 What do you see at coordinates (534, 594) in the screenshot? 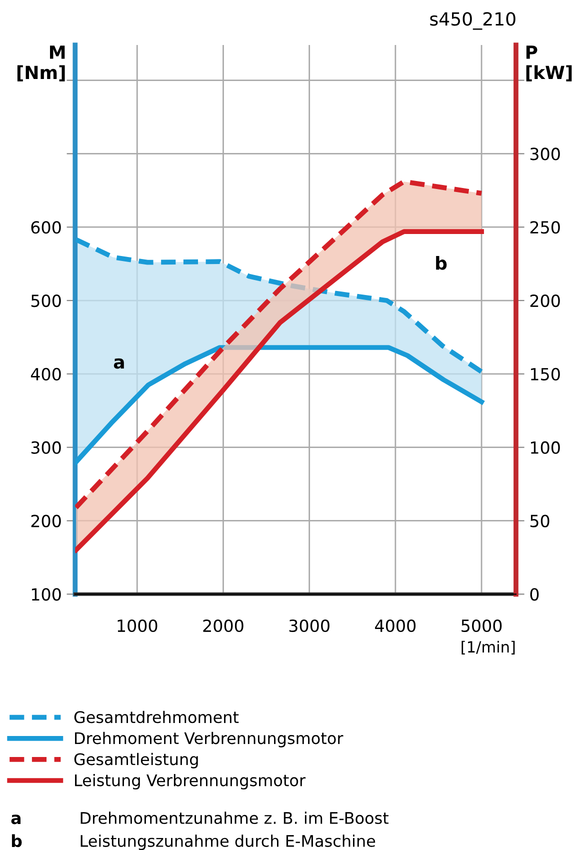
I see `y2-tick-label: 0` at bounding box center [534, 594].